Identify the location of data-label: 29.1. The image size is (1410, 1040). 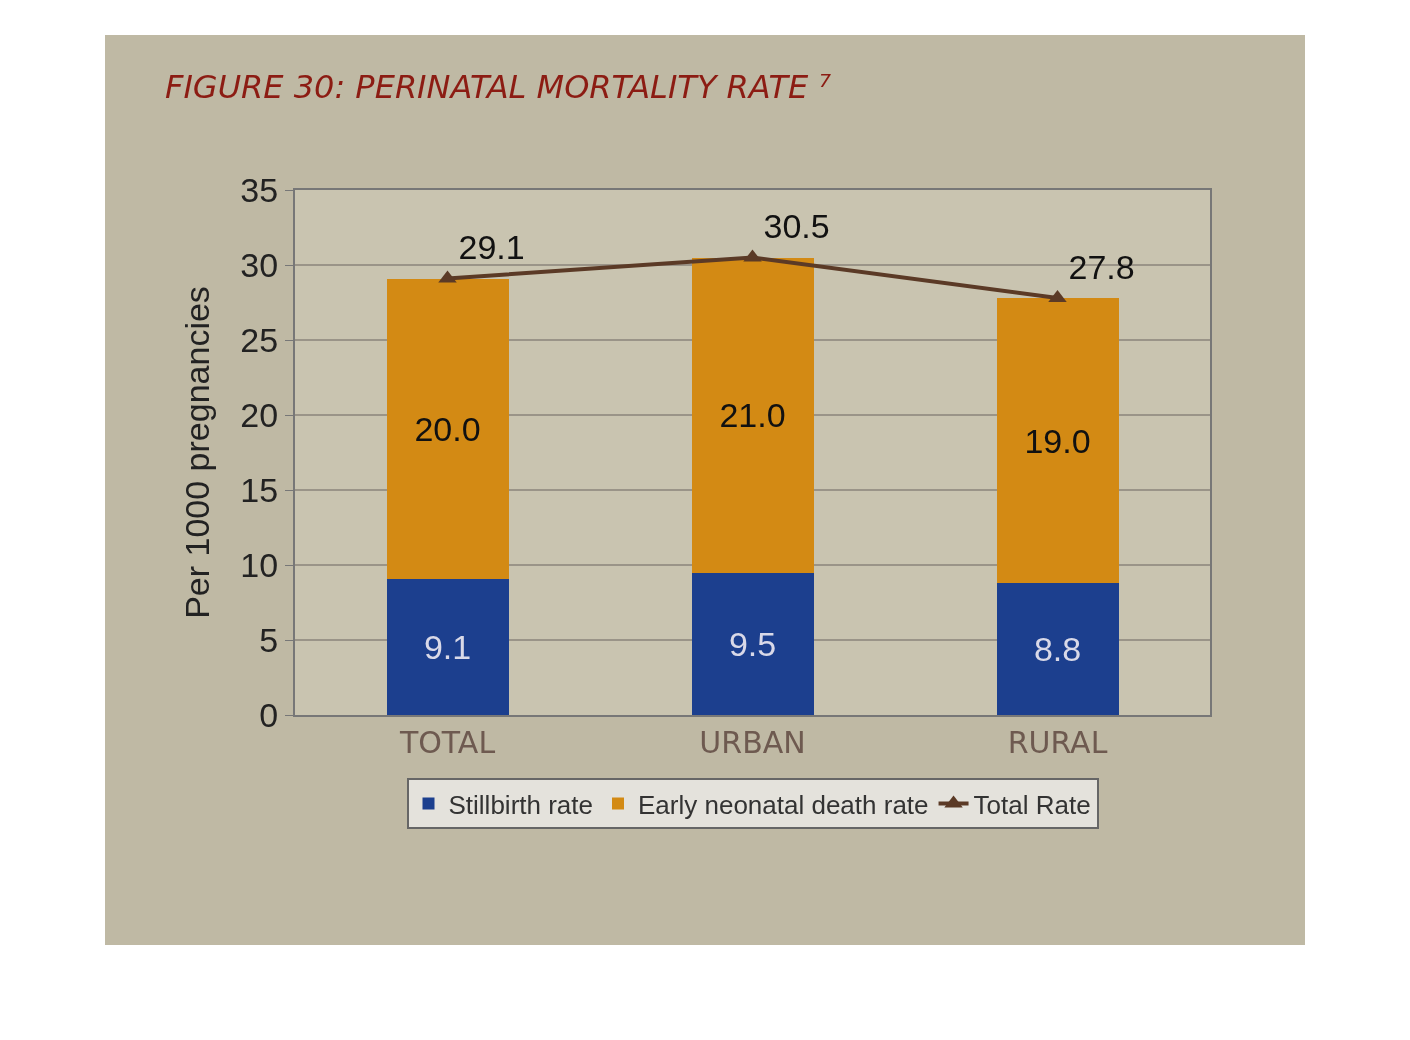
(491, 247).